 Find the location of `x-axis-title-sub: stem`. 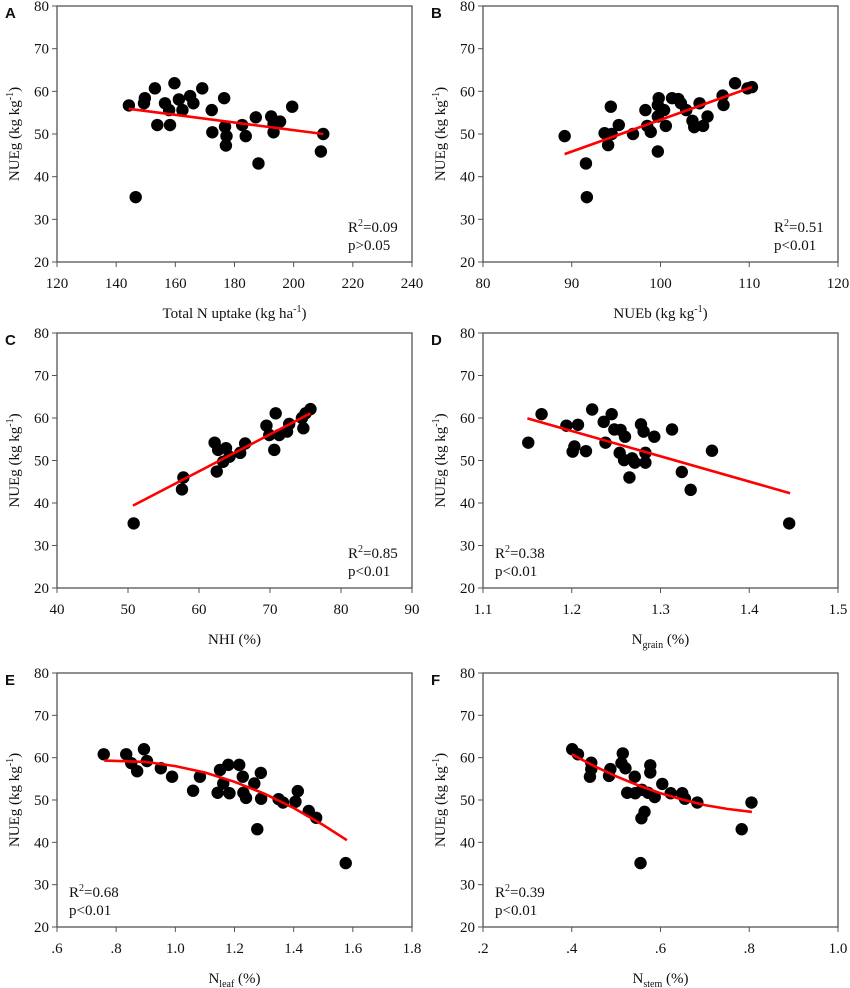

x-axis-title-sub: stem is located at coordinates (652, 983).